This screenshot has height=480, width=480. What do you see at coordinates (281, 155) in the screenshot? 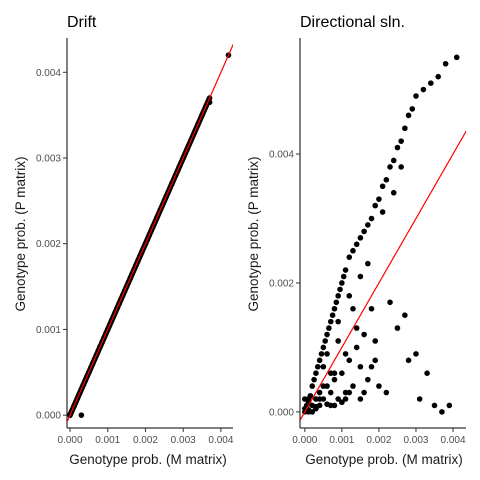
I see `directional-y-tick-label: 0.004` at bounding box center [281, 155].